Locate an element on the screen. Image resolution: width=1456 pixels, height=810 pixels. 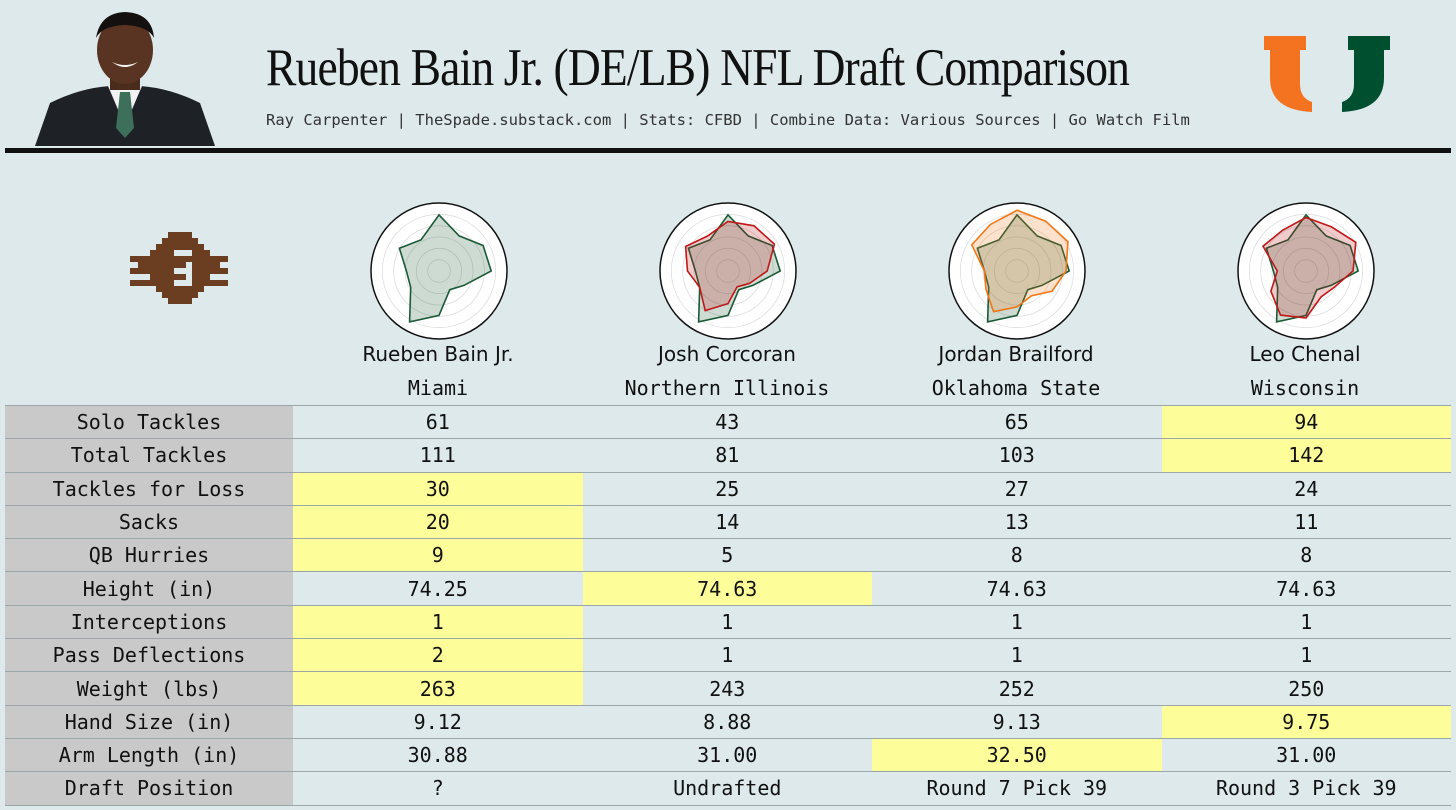
stat-value: 8.88 is located at coordinates (727, 721).